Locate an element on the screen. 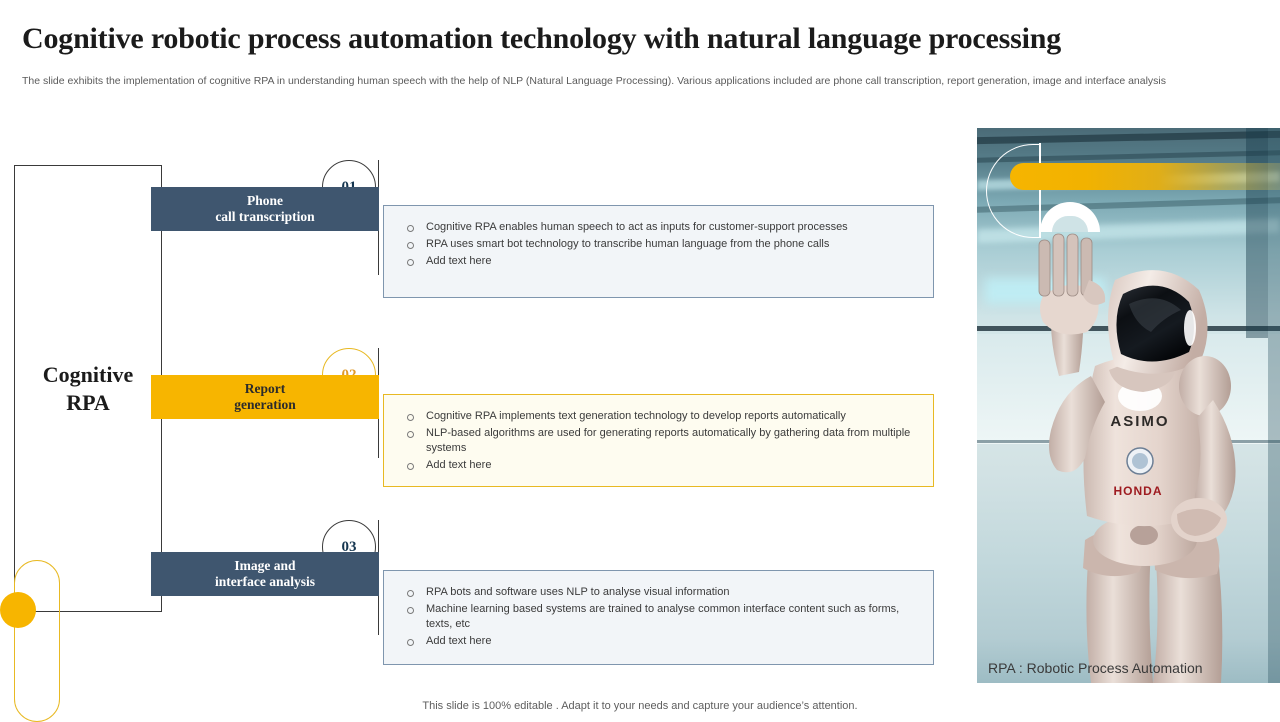  central-node-cognitive-rpa: Cognitive RPA is located at coordinates (88, 388).